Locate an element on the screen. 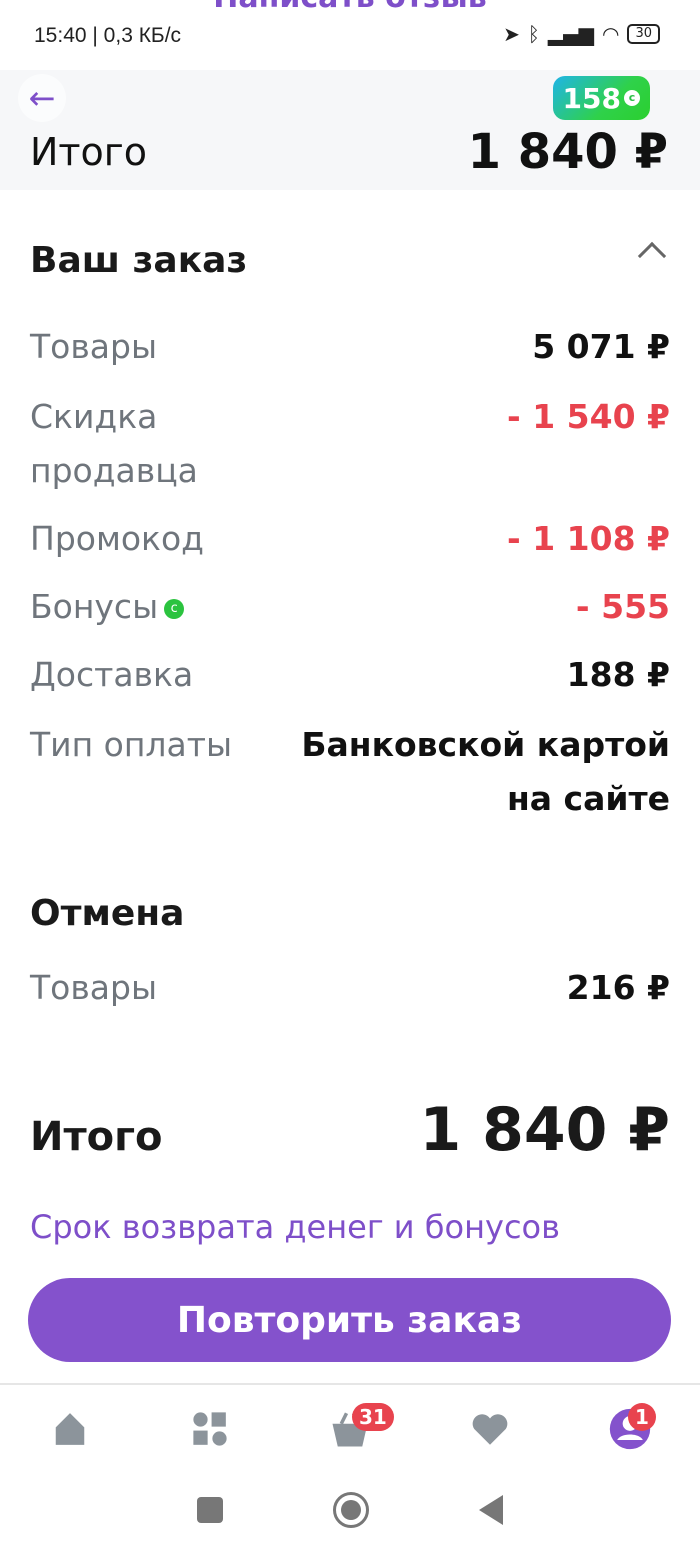  sticky-total-header: ← 158 c Итого 1 840 ₽ is located at coordinates (350, 130).